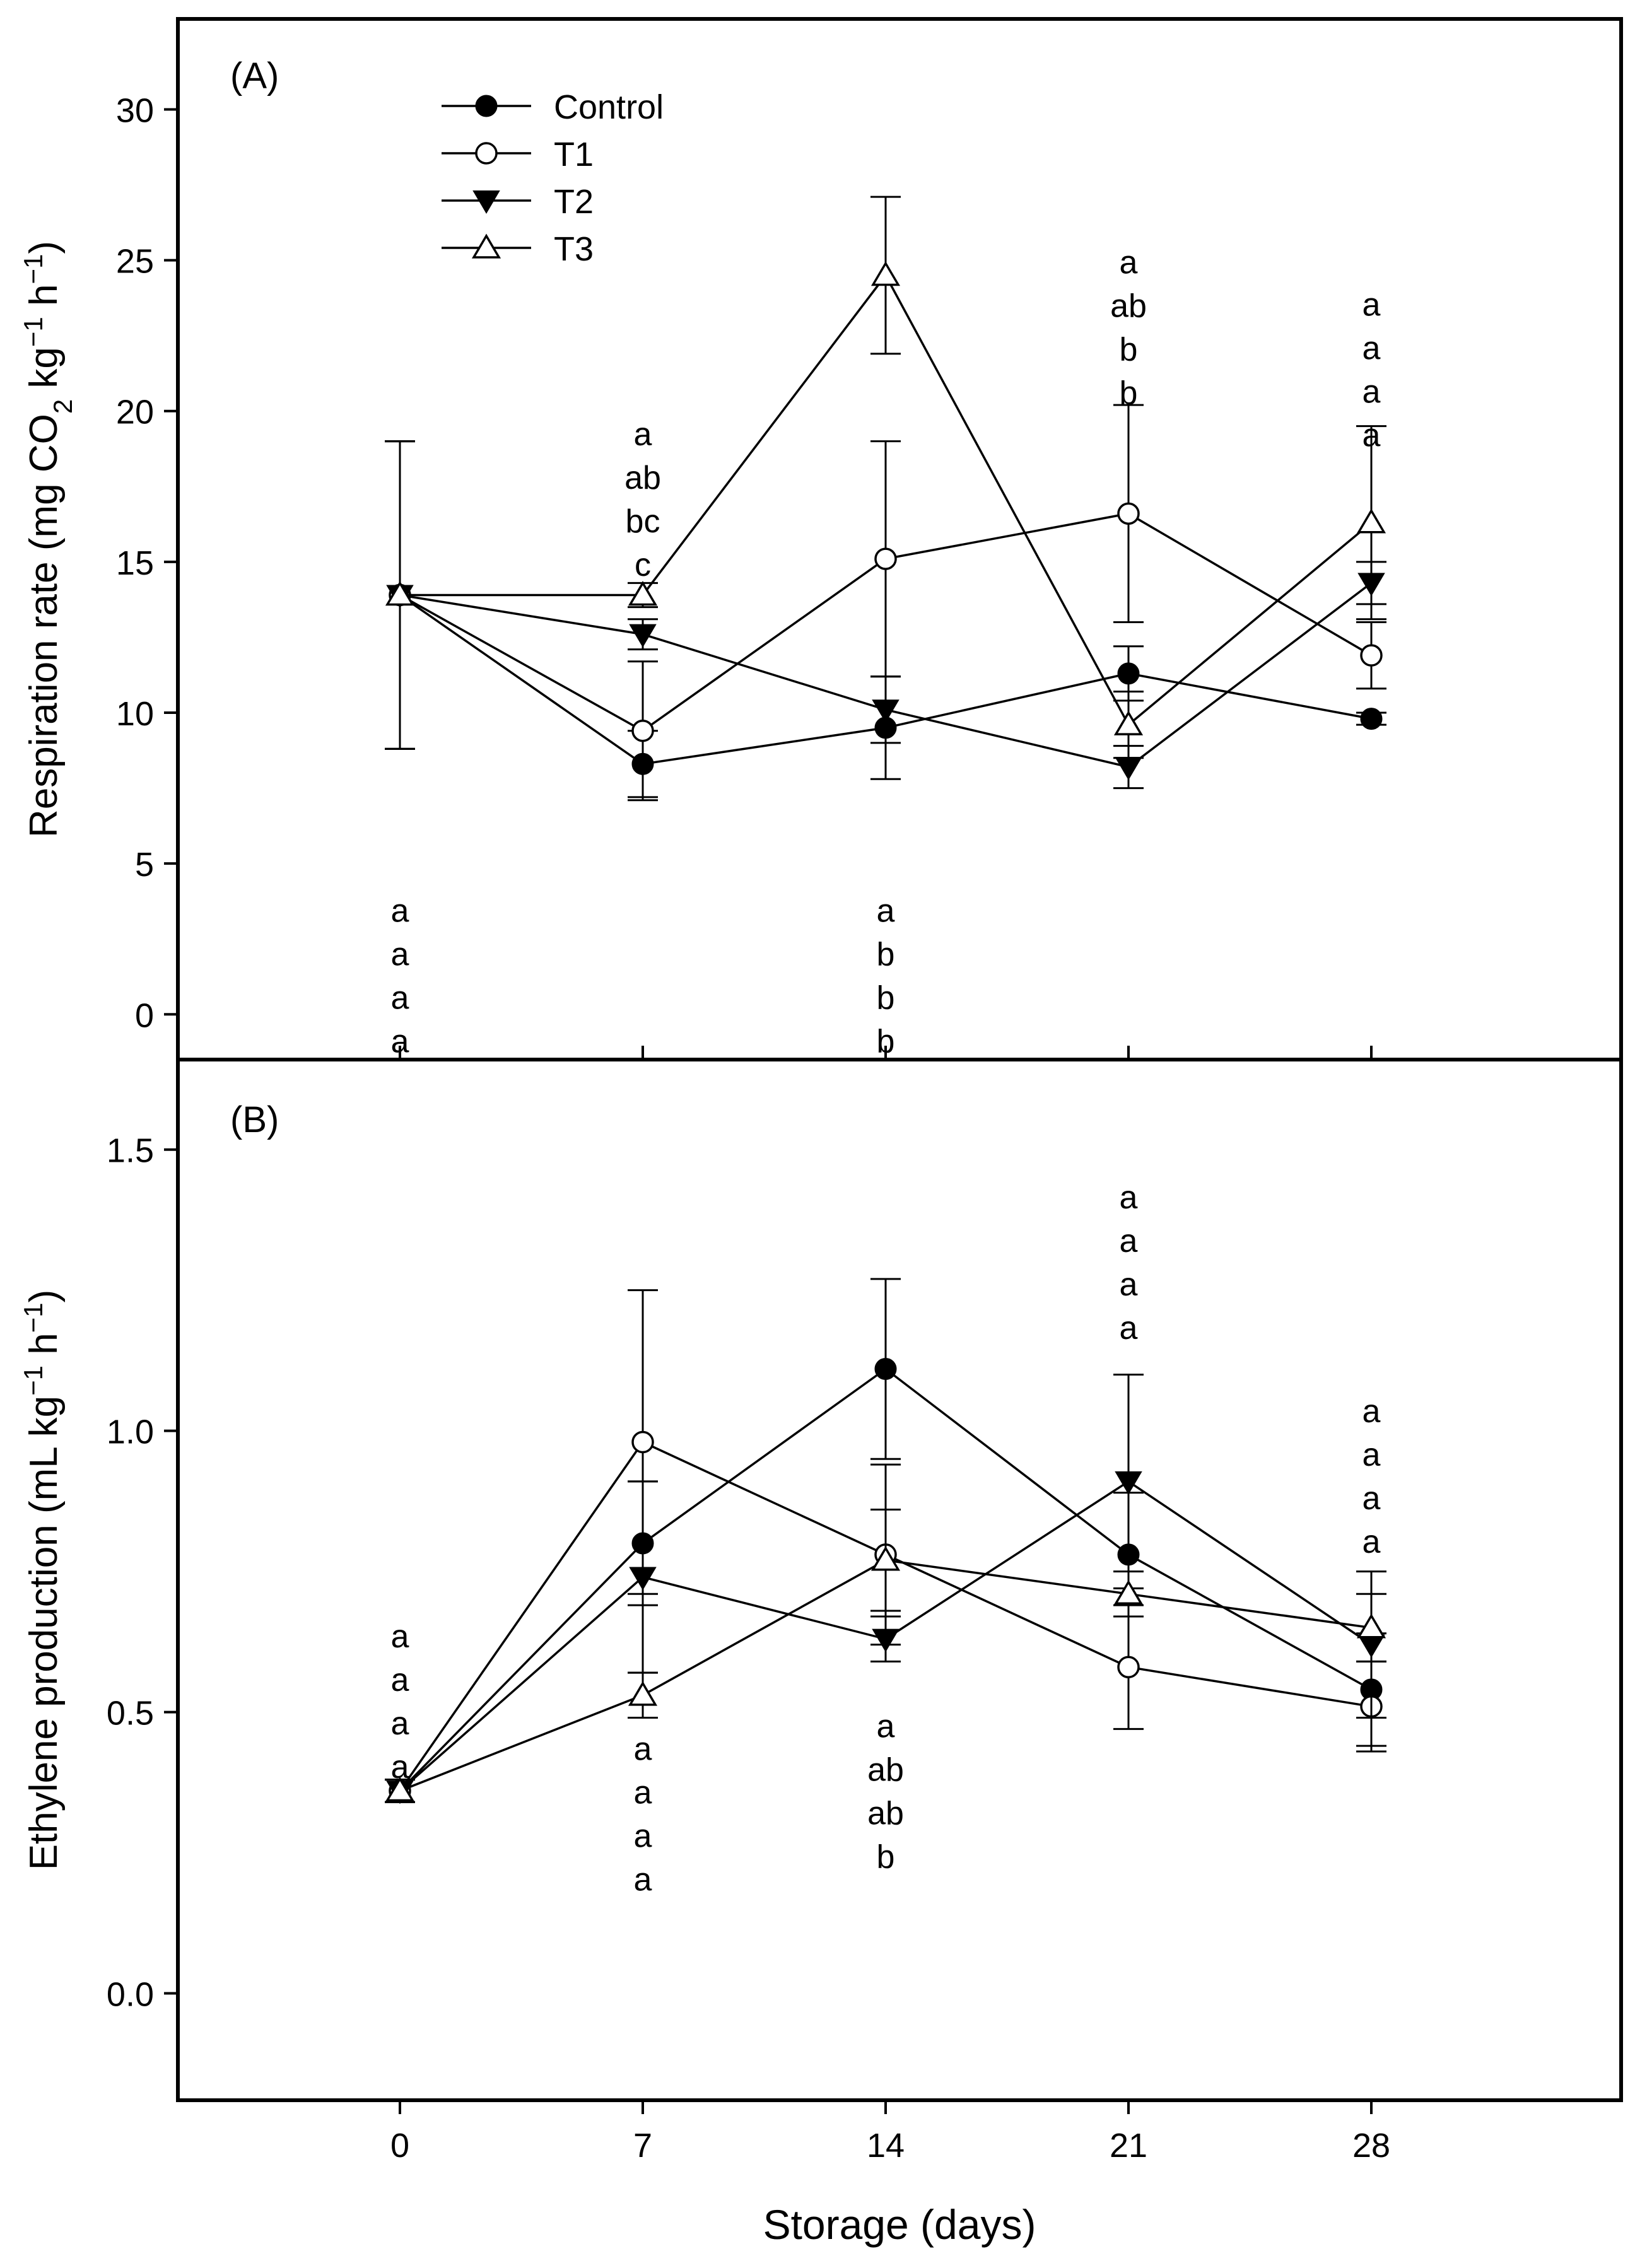  Describe the element at coordinates (574, 154) in the screenshot. I see `legend-label-t1: T1` at that location.